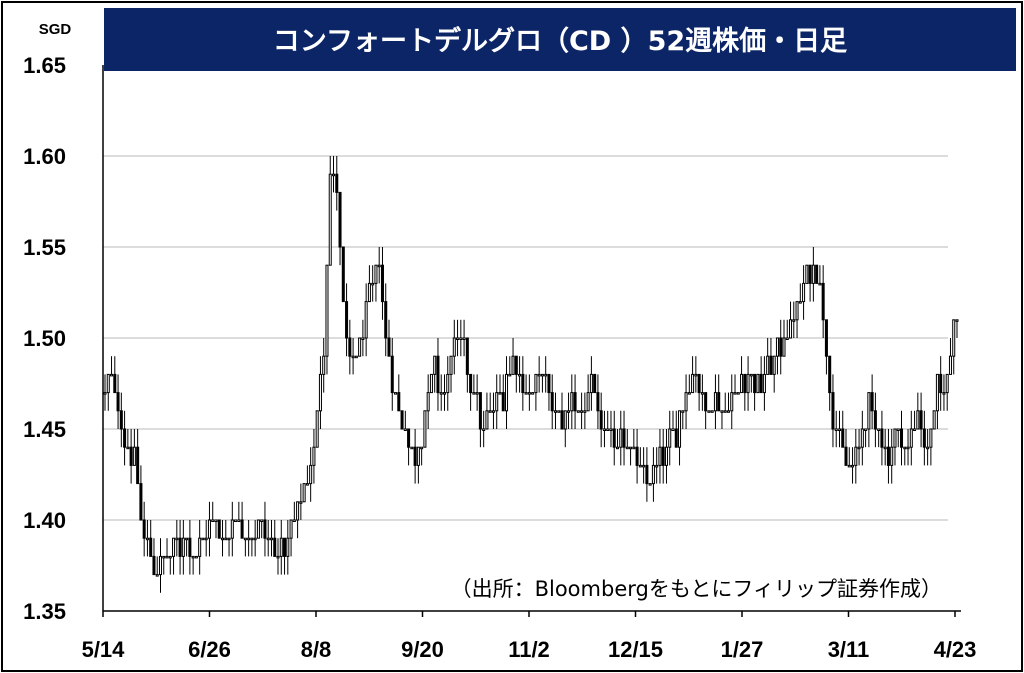 The height and width of the screenshot is (673, 1024). I want to click on x-tick-labels: 5/14 6/26 8/8 9/20 11/2 12/15 1/27 3/11 4/23, so click(529, 636).